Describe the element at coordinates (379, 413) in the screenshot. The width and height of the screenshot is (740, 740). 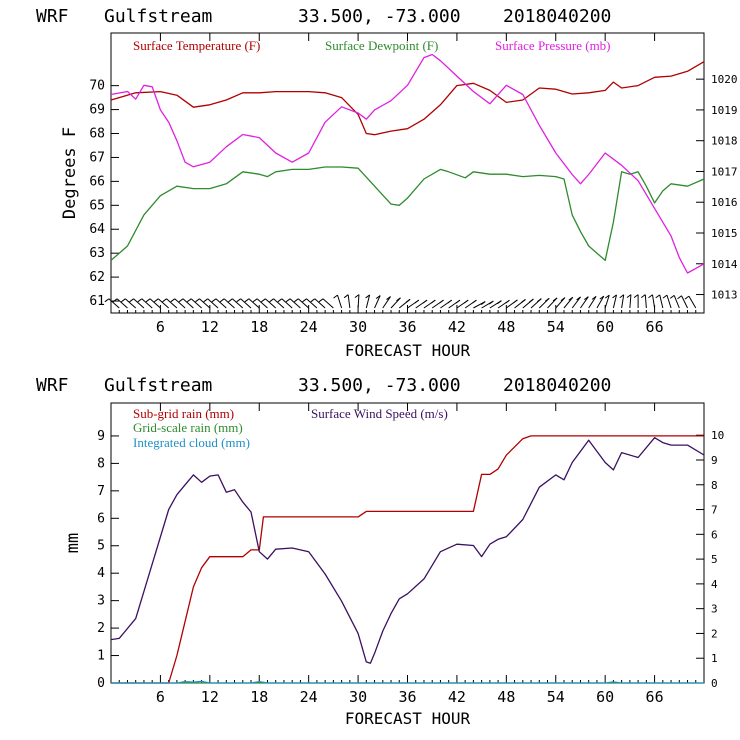
I see `chart-2-legend-item: Surface Wind Speed (m/s)` at that location.